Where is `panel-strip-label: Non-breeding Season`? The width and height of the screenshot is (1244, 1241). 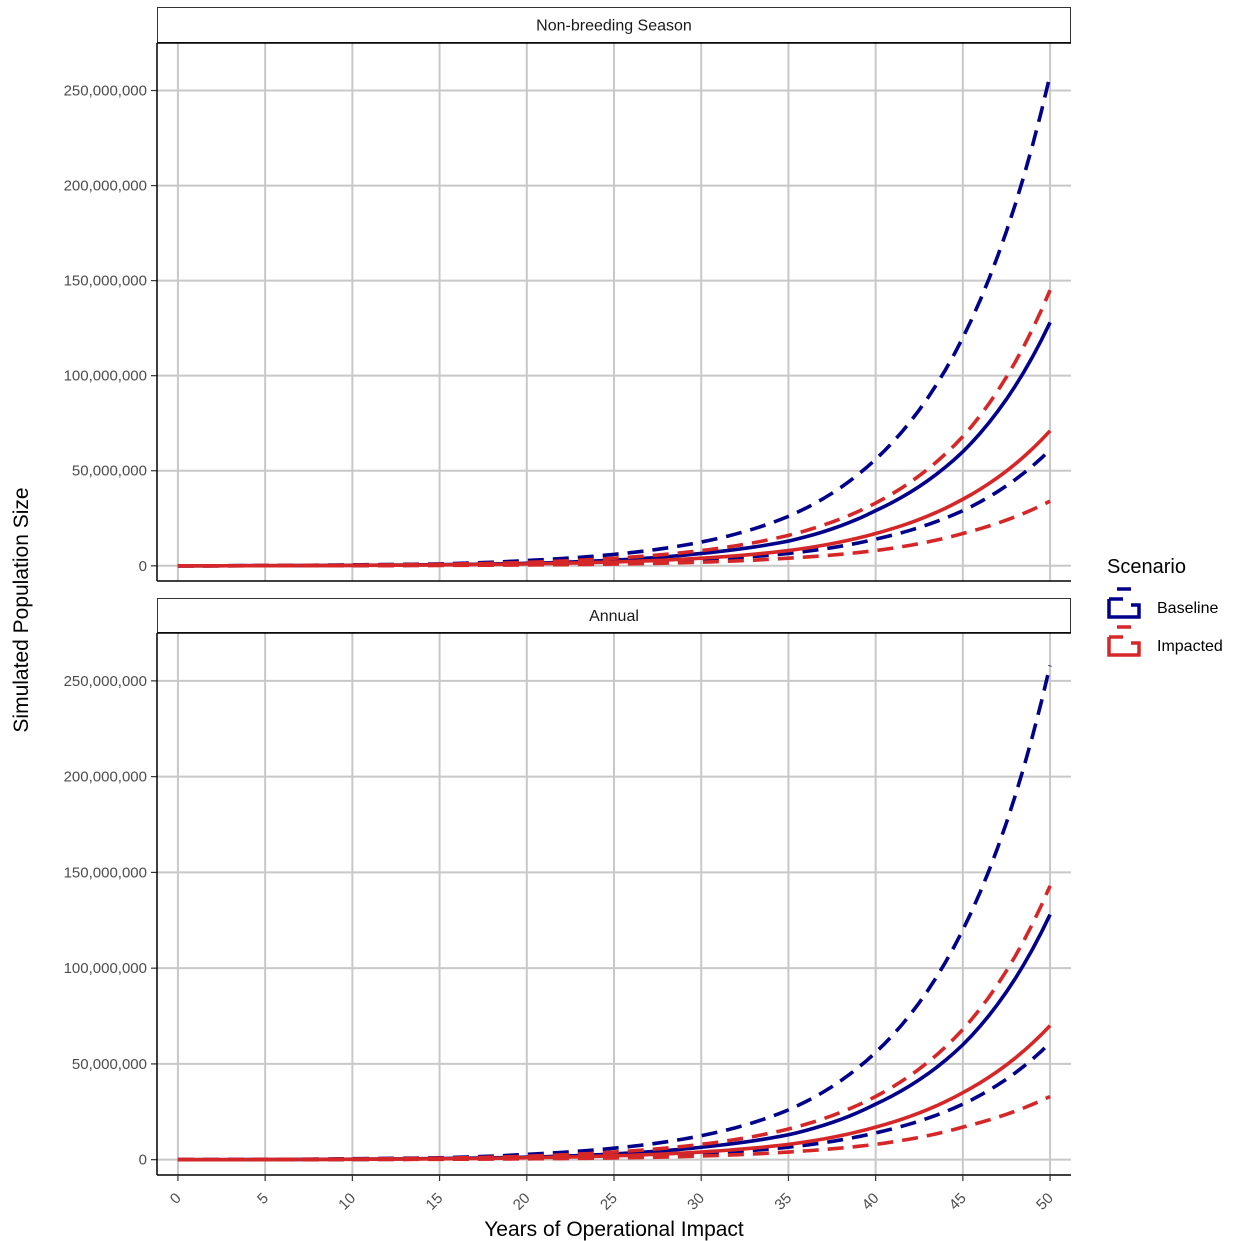
panel-strip-label: Non-breeding Season is located at coordinates (614, 26).